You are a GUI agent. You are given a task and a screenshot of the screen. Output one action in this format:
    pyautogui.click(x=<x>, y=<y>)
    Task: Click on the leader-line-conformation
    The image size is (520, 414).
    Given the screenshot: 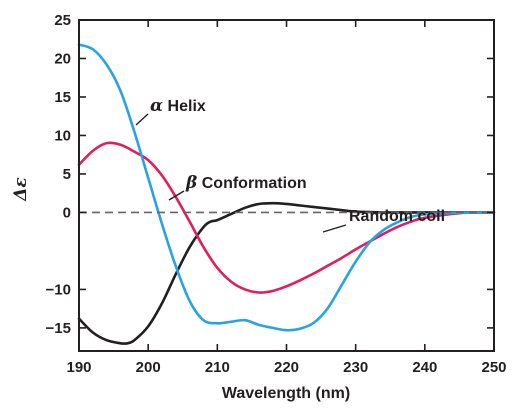 What is the action you would take?
    pyautogui.click(x=176, y=195)
    